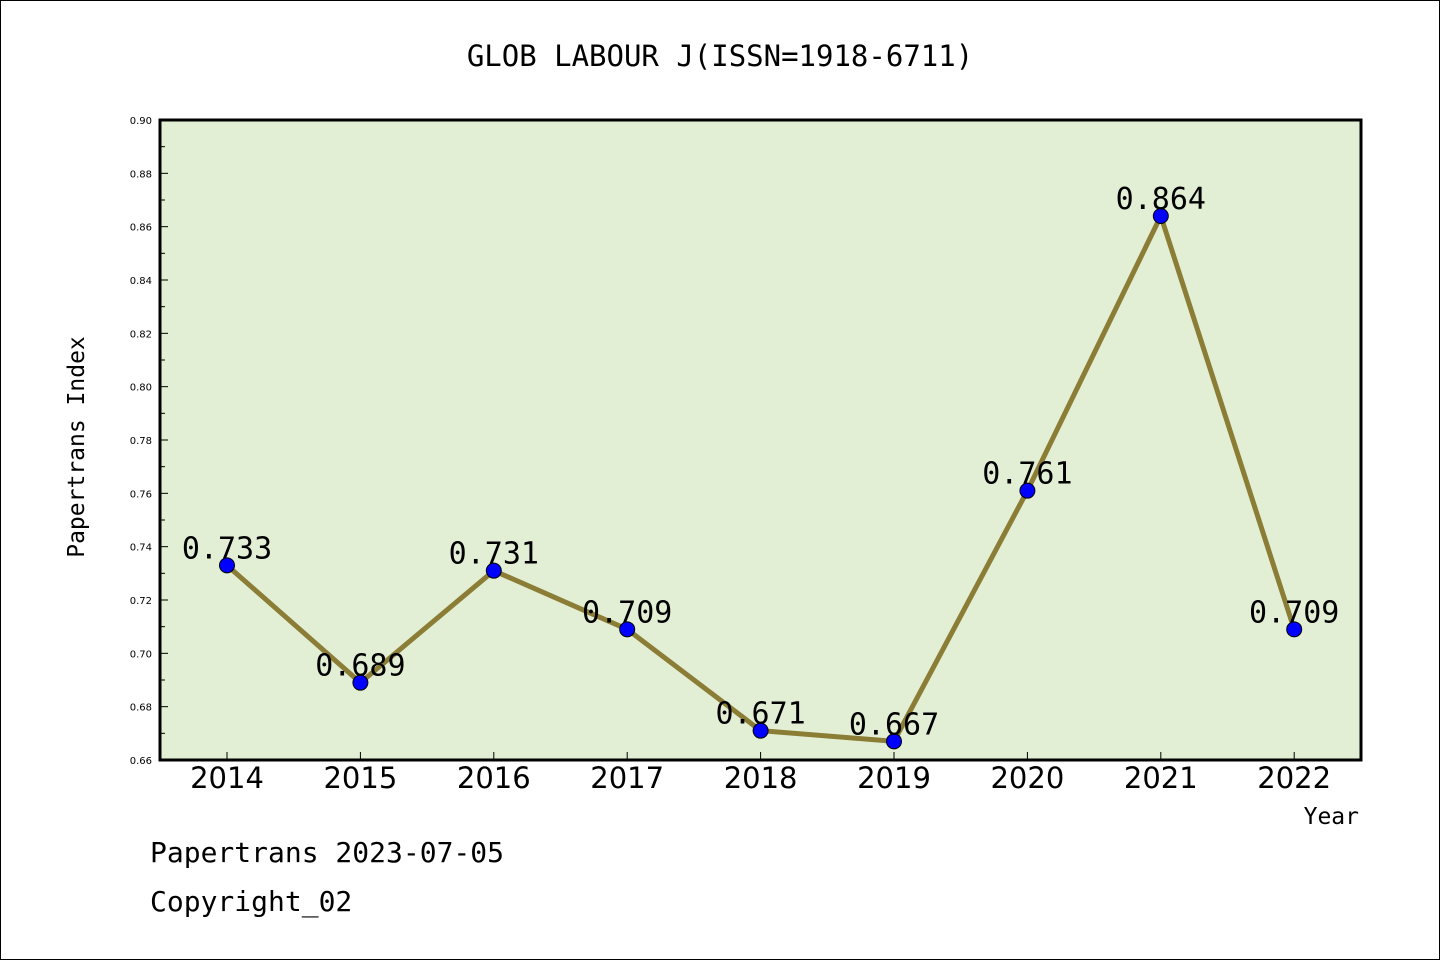 The width and height of the screenshot is (1440, 960). What do you see at coordinates (141, 121) in the screenshot?
I see `y-tick-label: 0.90` at bounding box center [141, 121].